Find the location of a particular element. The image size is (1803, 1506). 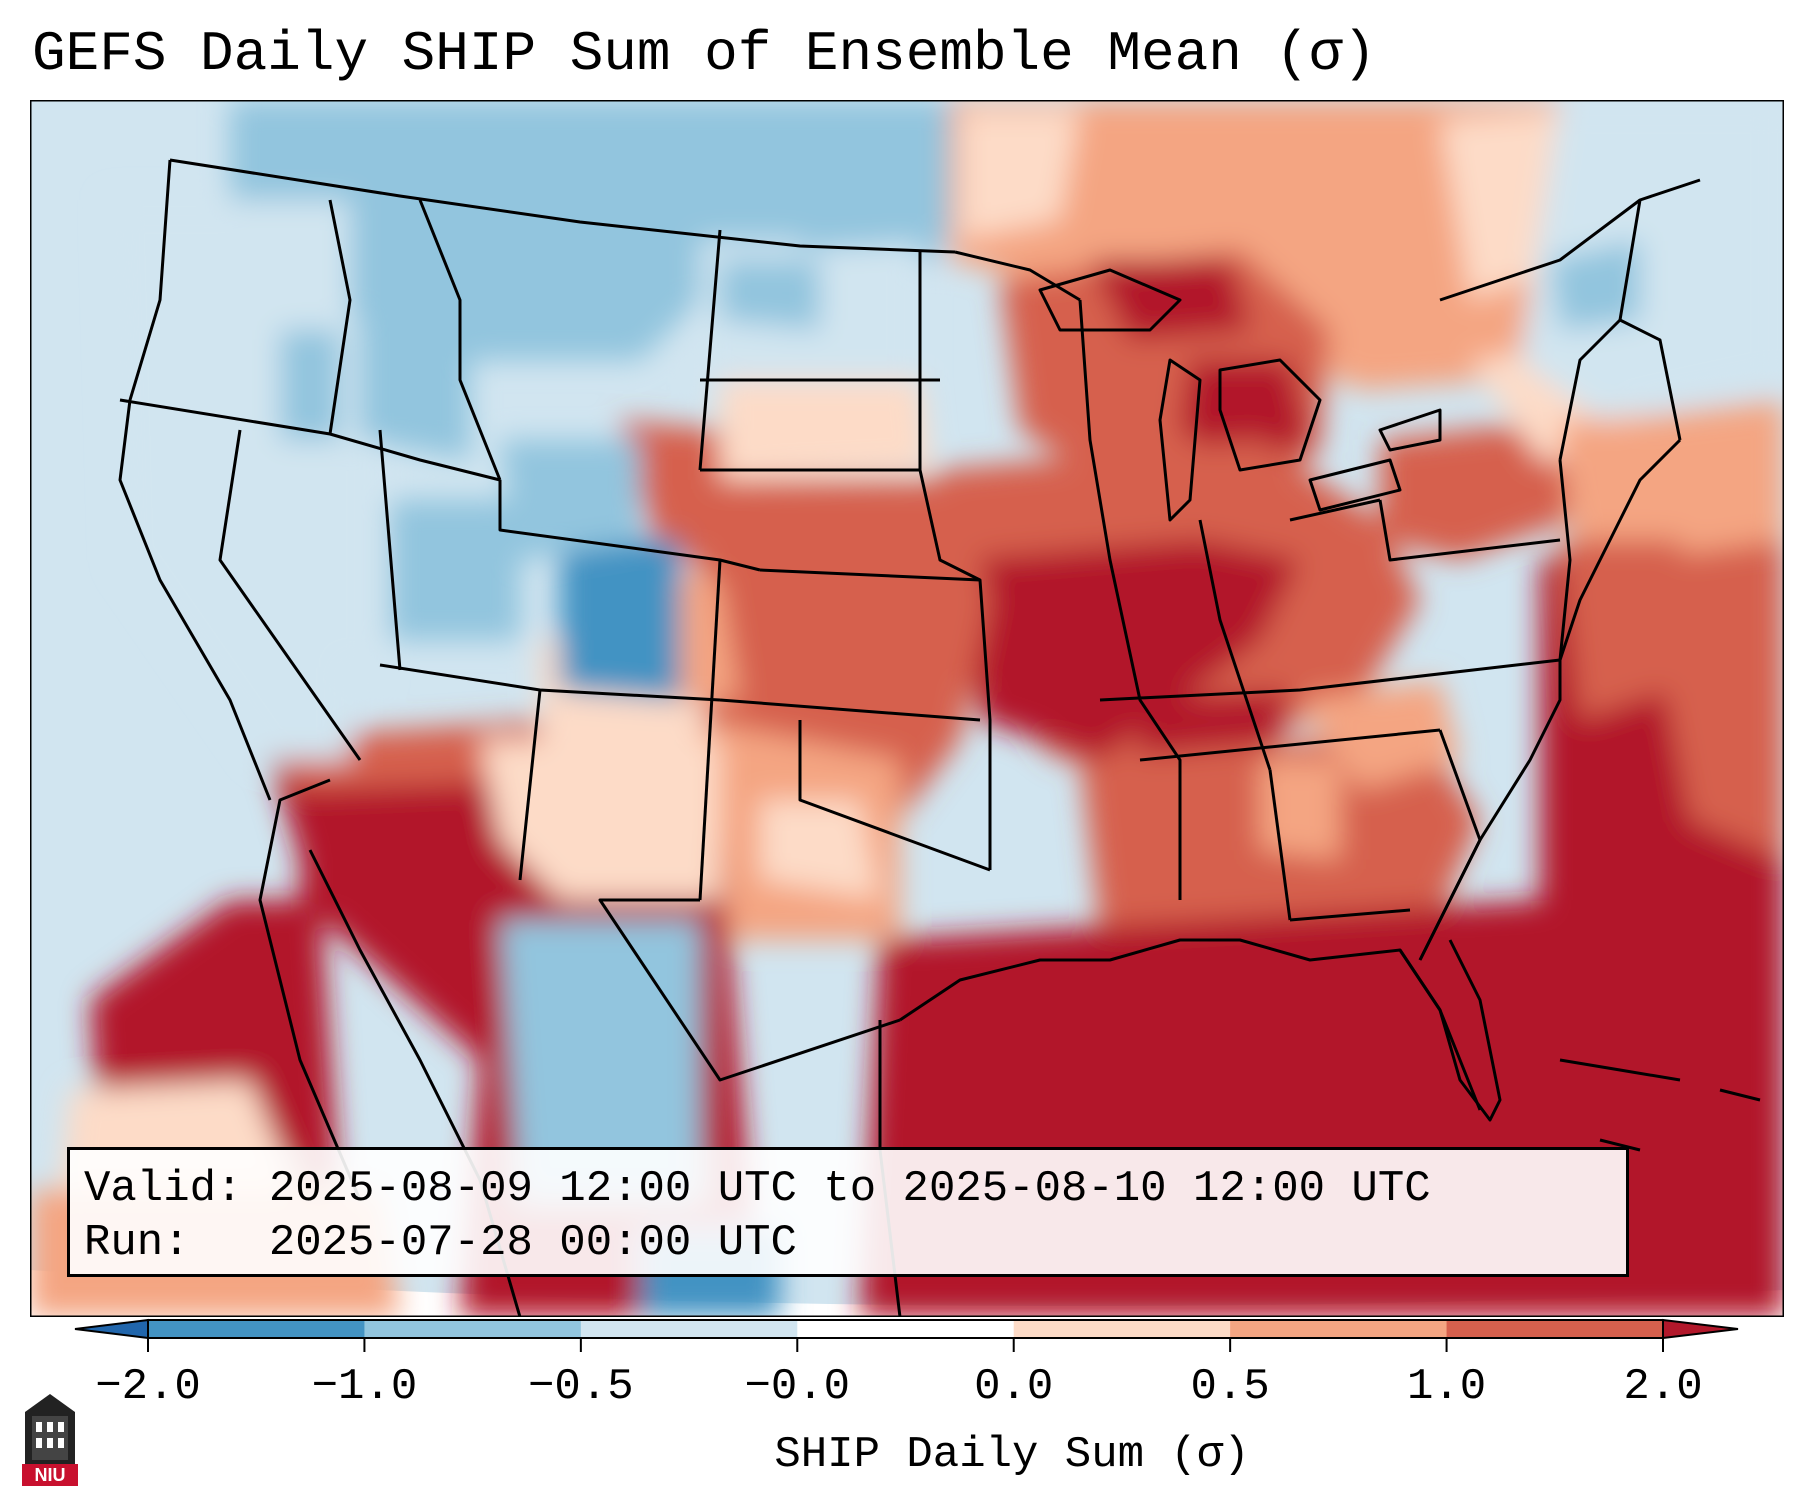

colorbar-tick-label: 1.0 is located at coordinates (1446, 1387).